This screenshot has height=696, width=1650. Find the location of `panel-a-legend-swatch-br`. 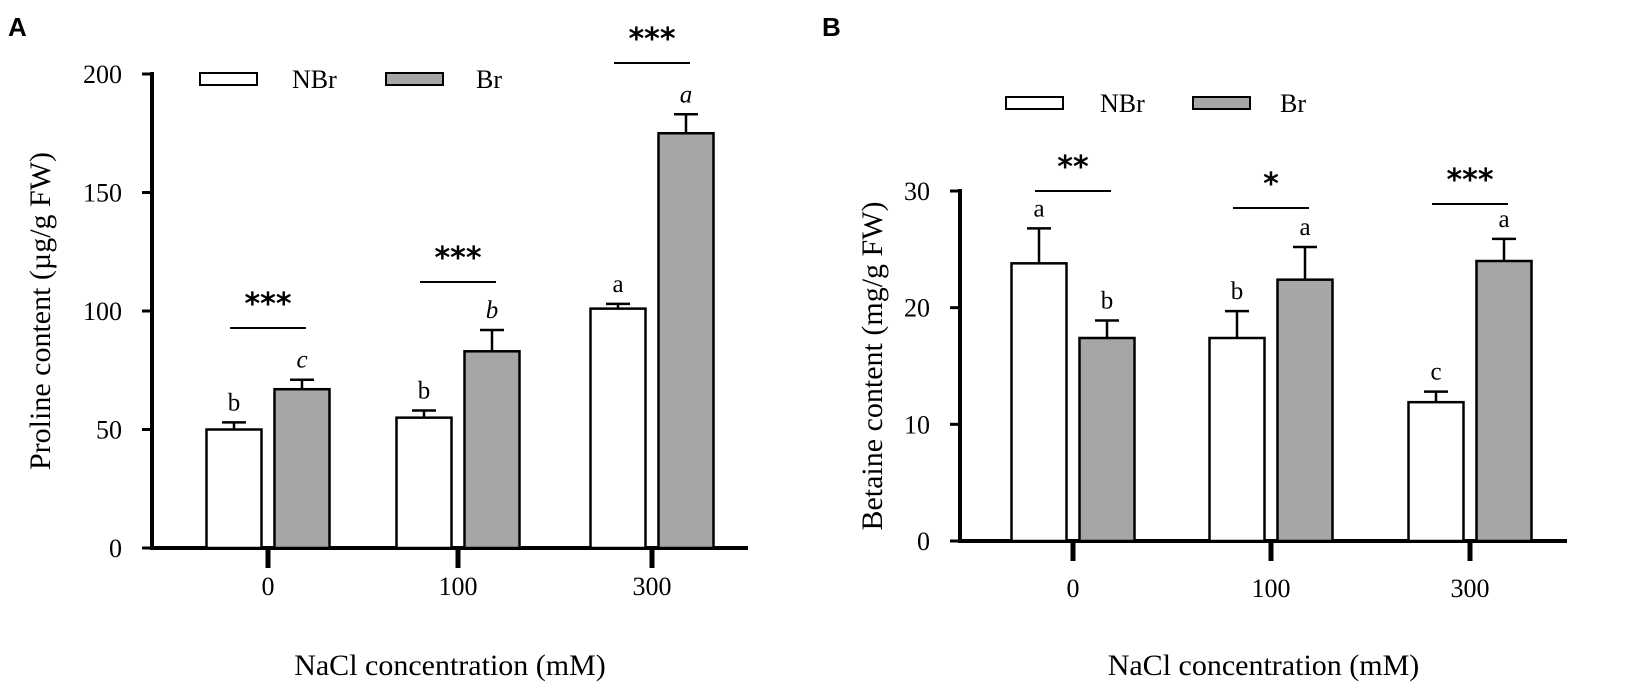

panel-a-legend-swatch-br is located at coordinates (414, 79).